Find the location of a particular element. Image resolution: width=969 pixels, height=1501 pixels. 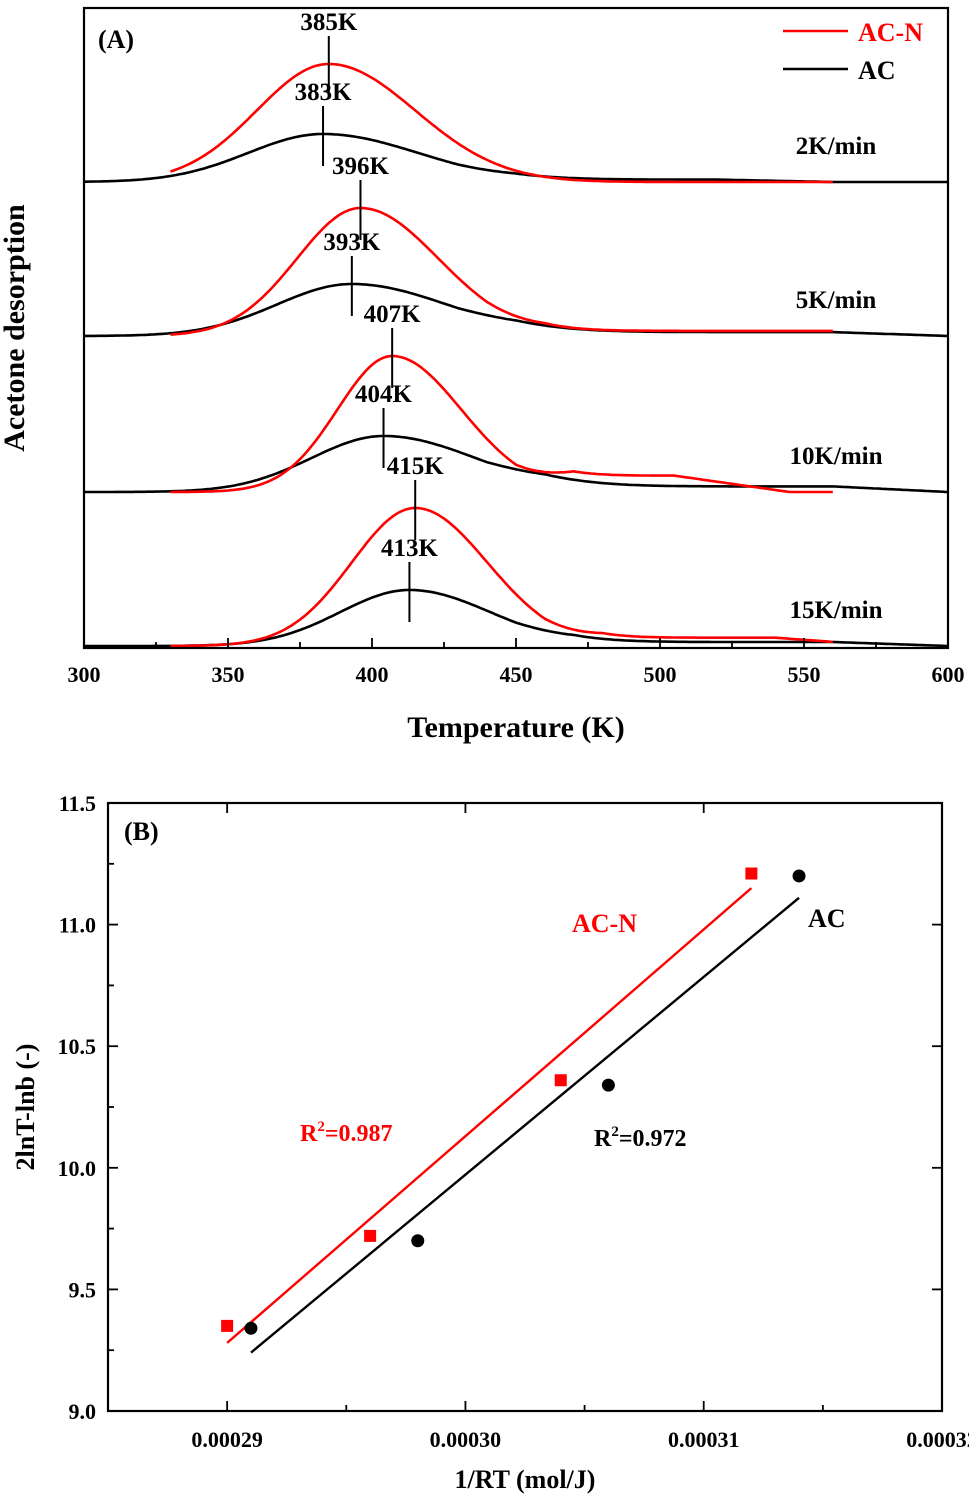

panel-b-y-tick-label: 10.0 is located at coordinates (77, 1168).